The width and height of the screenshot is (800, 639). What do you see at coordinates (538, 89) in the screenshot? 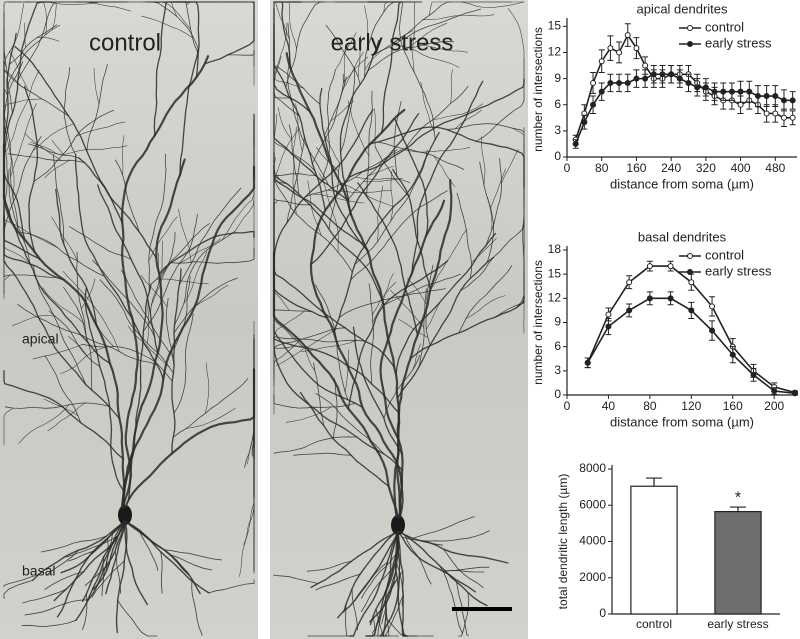
I see `y-axis-label: number of intersections` at bounding box center [538, 89].